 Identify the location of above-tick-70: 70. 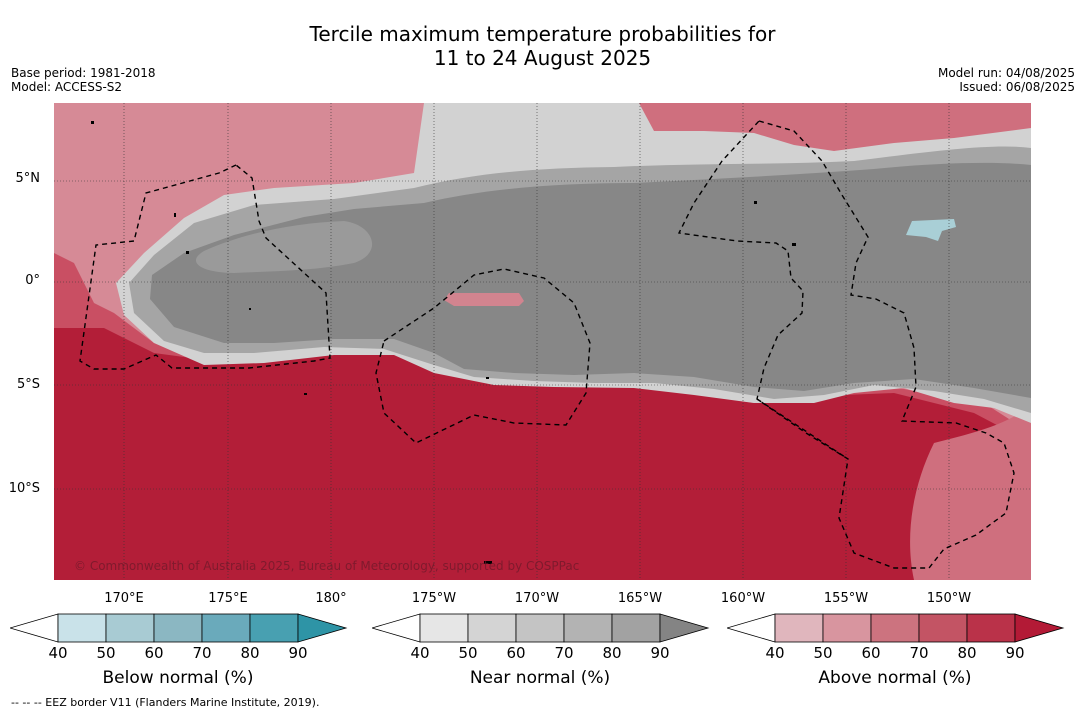
(919, 653).